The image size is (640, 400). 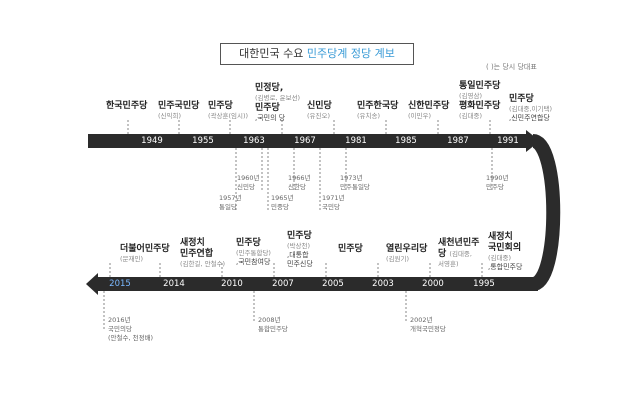 I want to click on note-2008: 2008년 통합민주당, so click(x=273, y=324).